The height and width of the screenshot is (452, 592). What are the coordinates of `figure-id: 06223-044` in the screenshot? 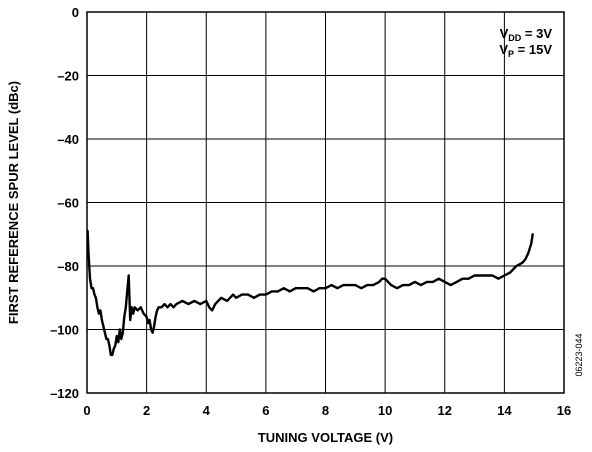 It's located at (579, 354).